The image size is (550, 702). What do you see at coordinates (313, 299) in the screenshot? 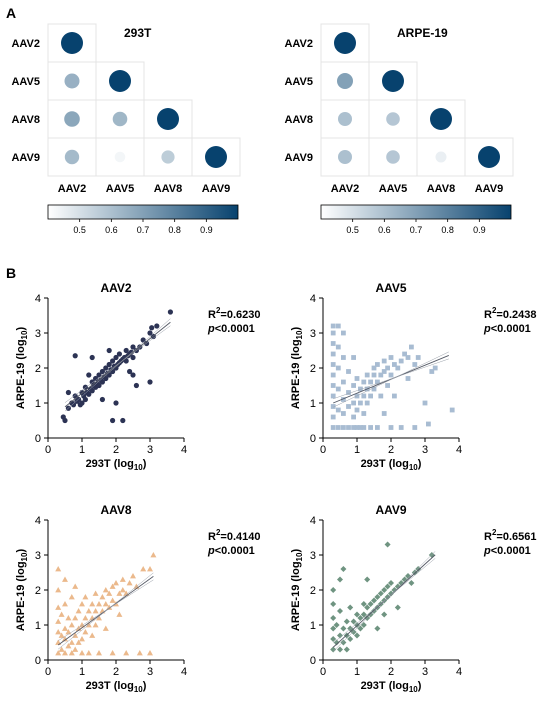
I see `y-tick-label: 4` at bounding box center [313, 299].